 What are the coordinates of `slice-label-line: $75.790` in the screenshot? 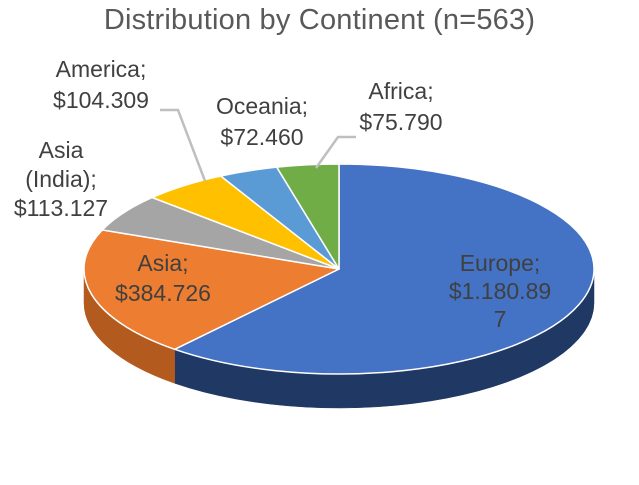 It's located at (400, 122).